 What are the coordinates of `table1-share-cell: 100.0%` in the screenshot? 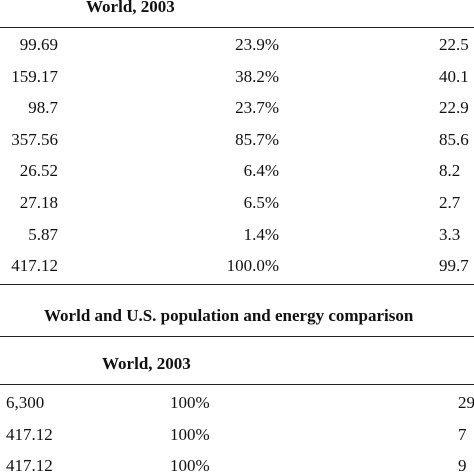 It's located at (252, 266).